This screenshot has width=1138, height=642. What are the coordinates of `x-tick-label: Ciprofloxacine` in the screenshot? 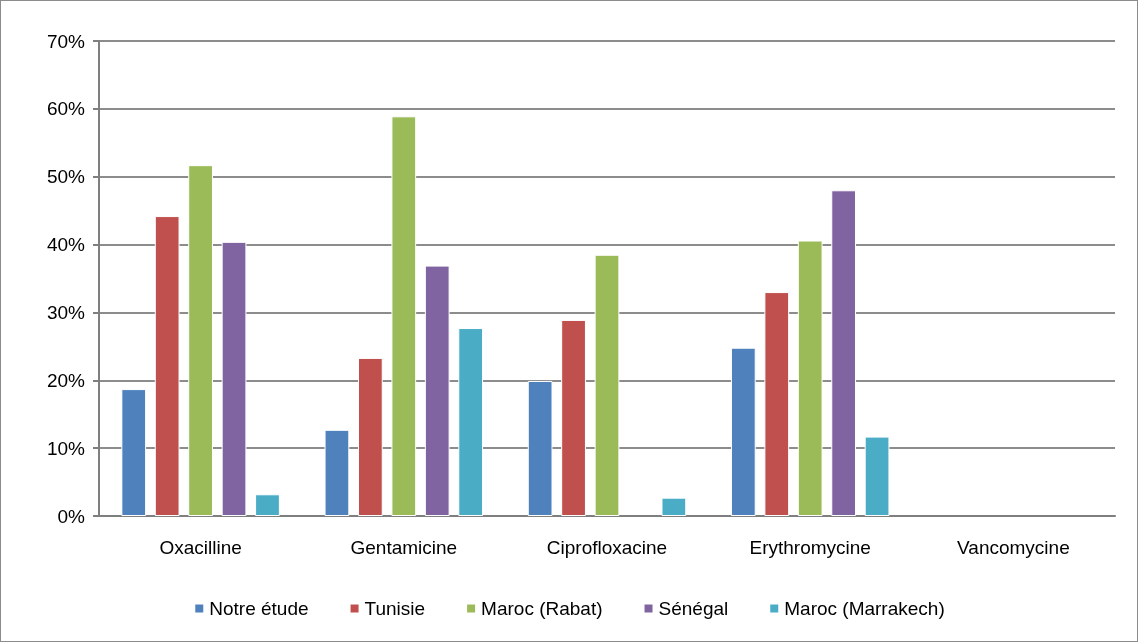 It's located at (607, 547).